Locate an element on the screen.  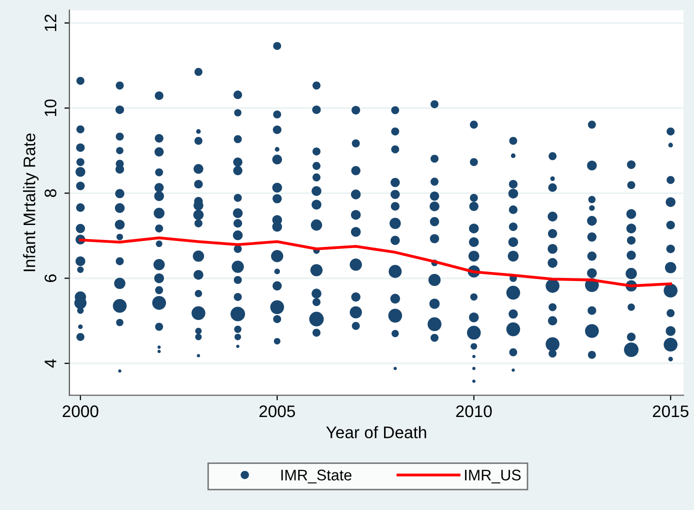
x-tick-label: 2015 is located at coordinates (670, 411).